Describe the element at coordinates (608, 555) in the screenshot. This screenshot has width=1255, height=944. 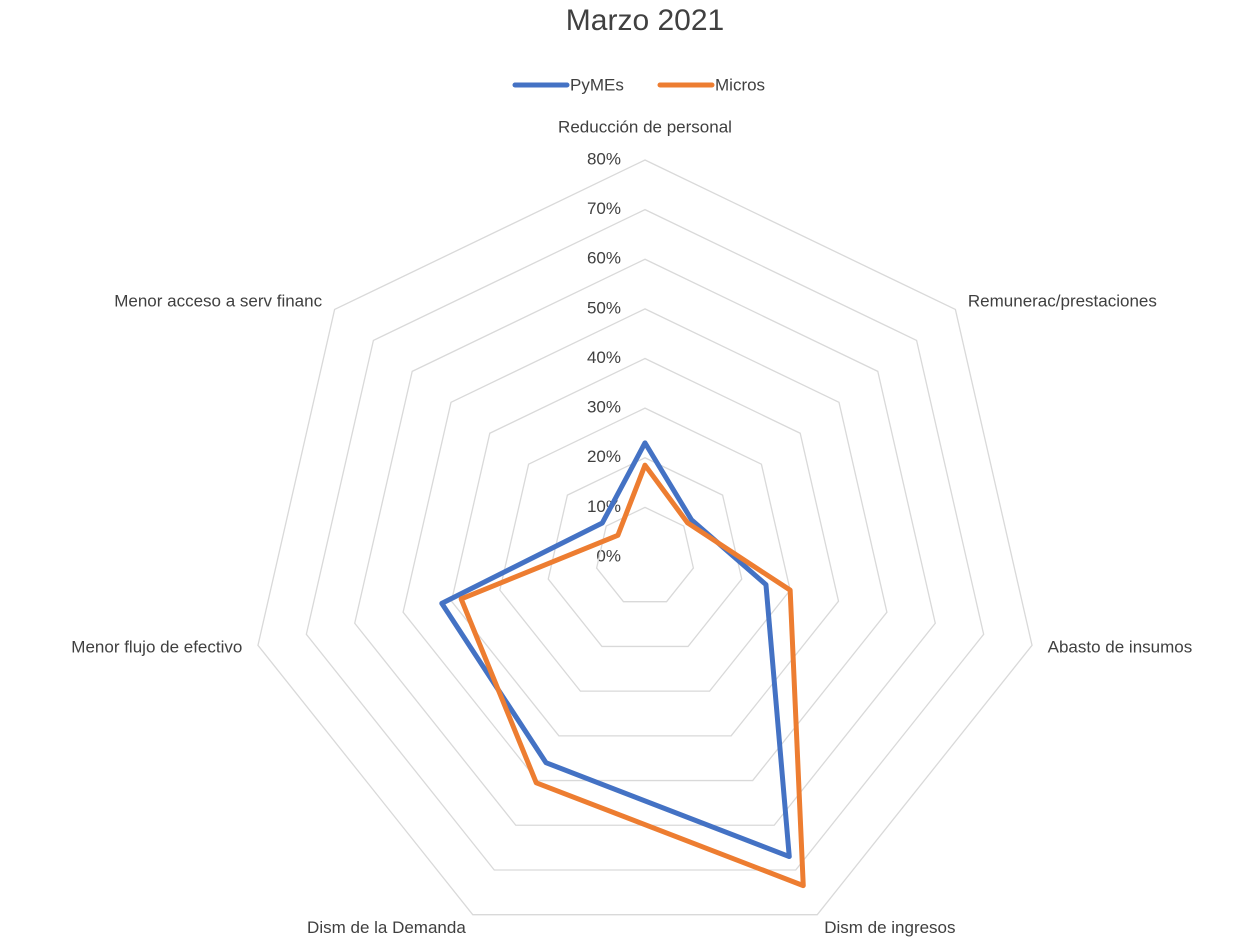
I see `r-tick-label: 0%` at that location.